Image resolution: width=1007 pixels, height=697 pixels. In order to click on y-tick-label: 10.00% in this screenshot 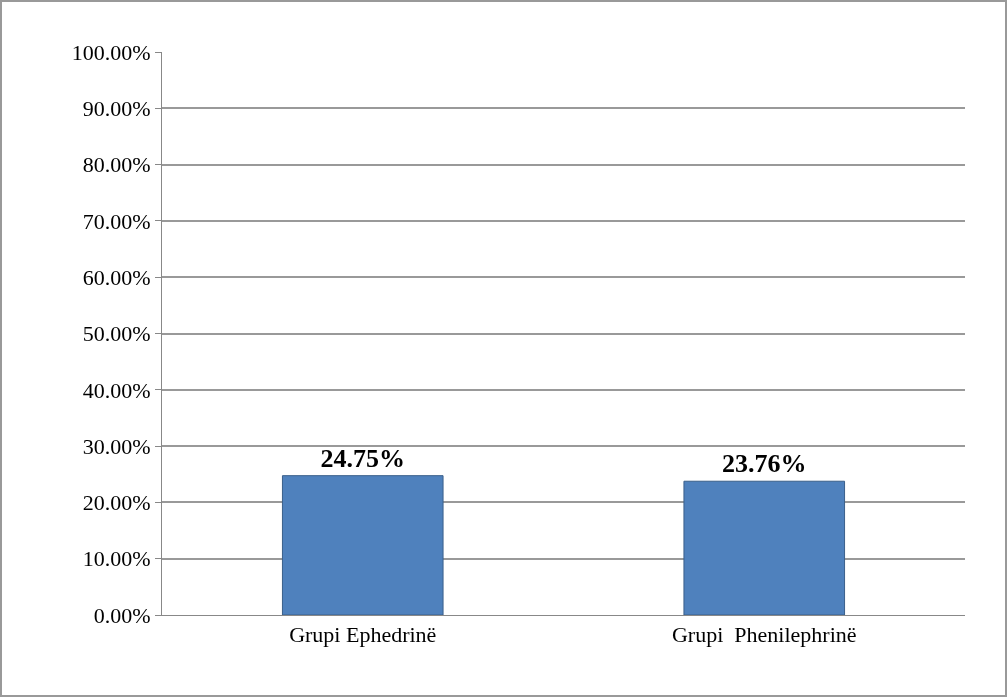, I will do `click(116, 559)`.